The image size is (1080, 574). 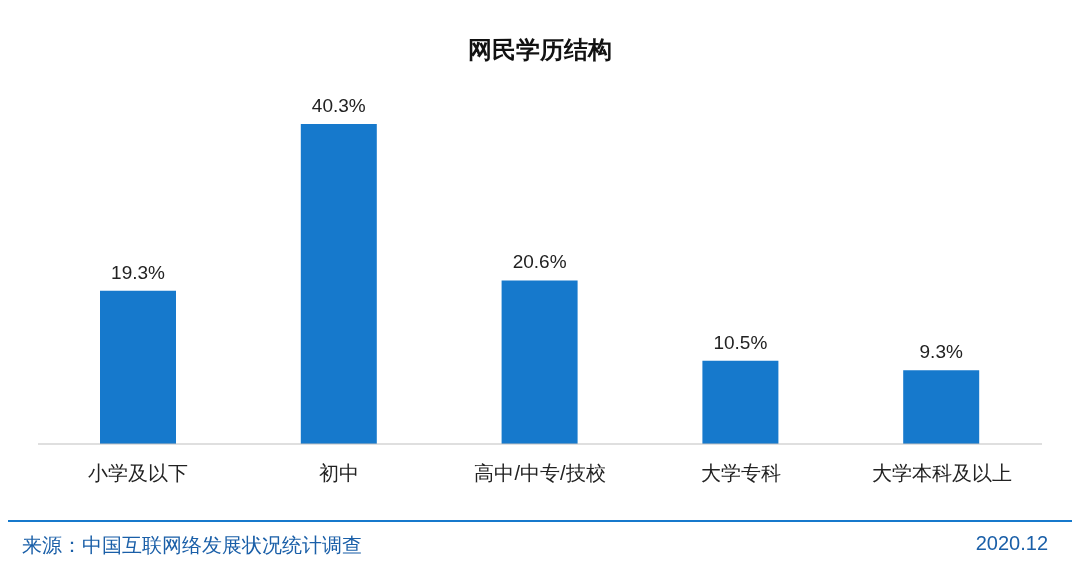 What do you see at coordinates (540, 50) in the screenshot?
I see `chart-title: 网民学历结构` at bounding box center [540, 50].